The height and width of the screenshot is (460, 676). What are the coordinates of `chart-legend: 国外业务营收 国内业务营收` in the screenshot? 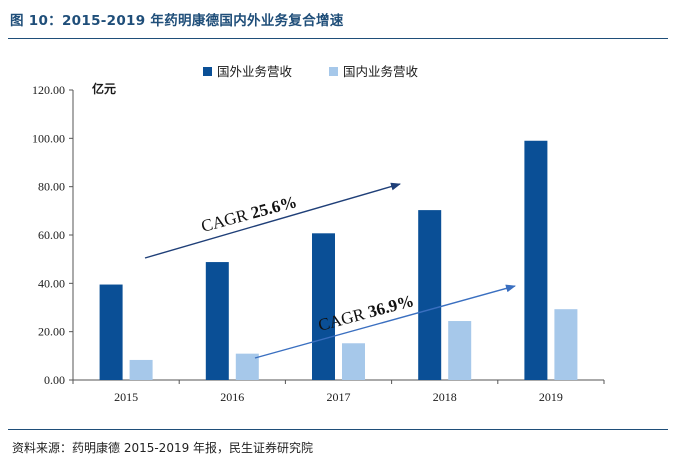 It's located at (311, 71).